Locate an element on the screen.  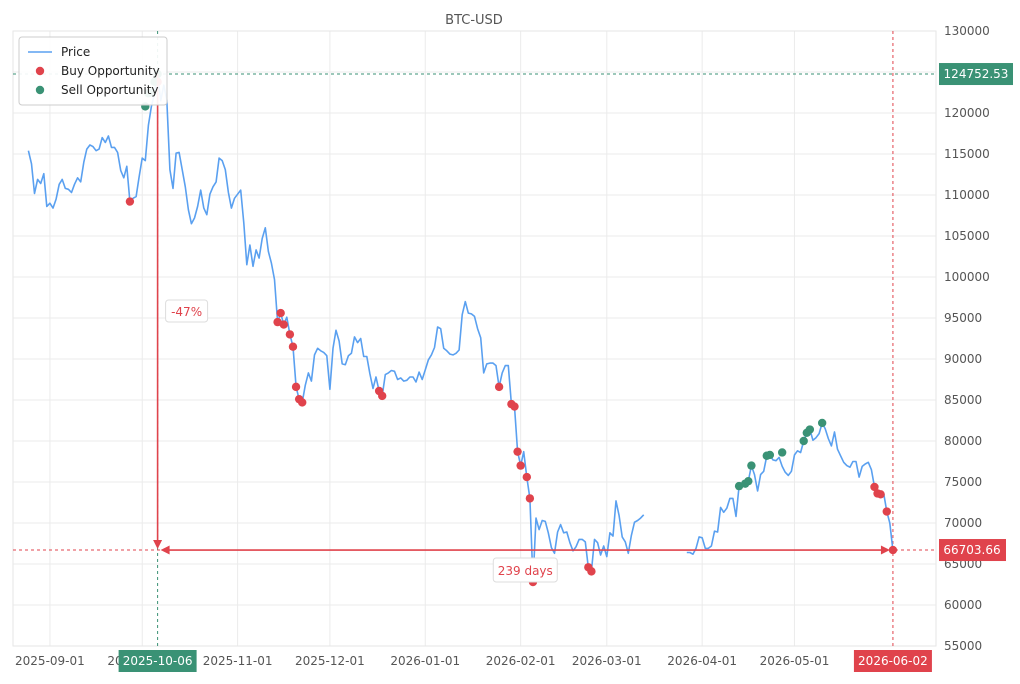
legend-label-price: Price is located at coordinates (75, 52).